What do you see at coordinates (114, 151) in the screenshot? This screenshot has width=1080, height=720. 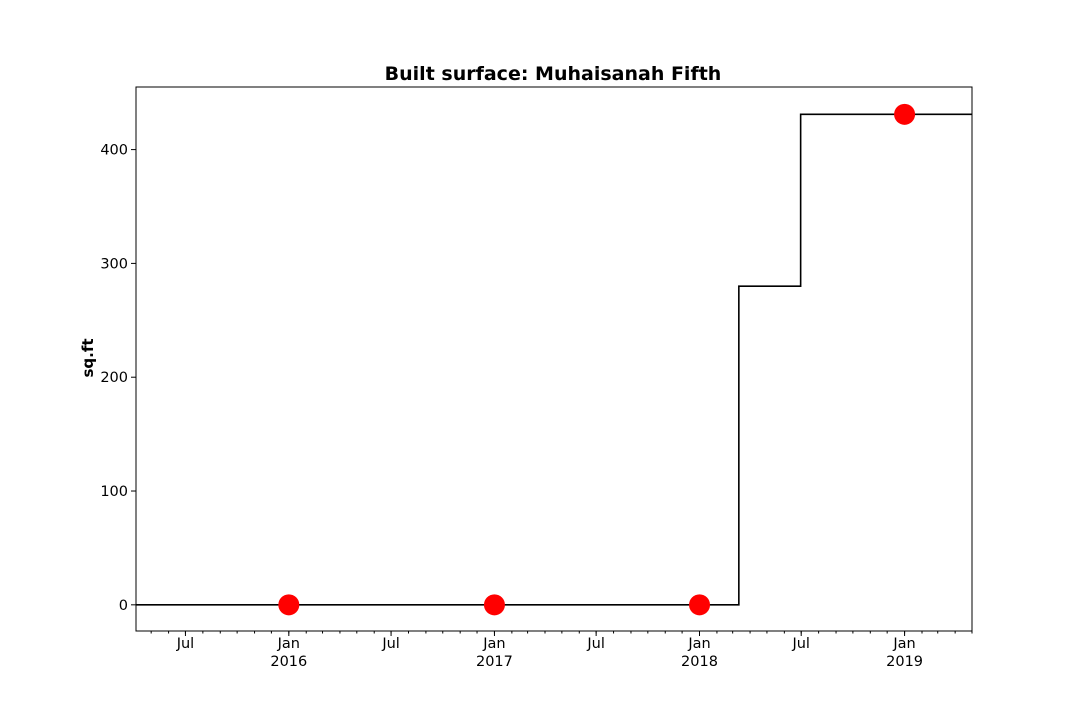 I see `y-tick-label: 400` at bounding box center [114, 151].